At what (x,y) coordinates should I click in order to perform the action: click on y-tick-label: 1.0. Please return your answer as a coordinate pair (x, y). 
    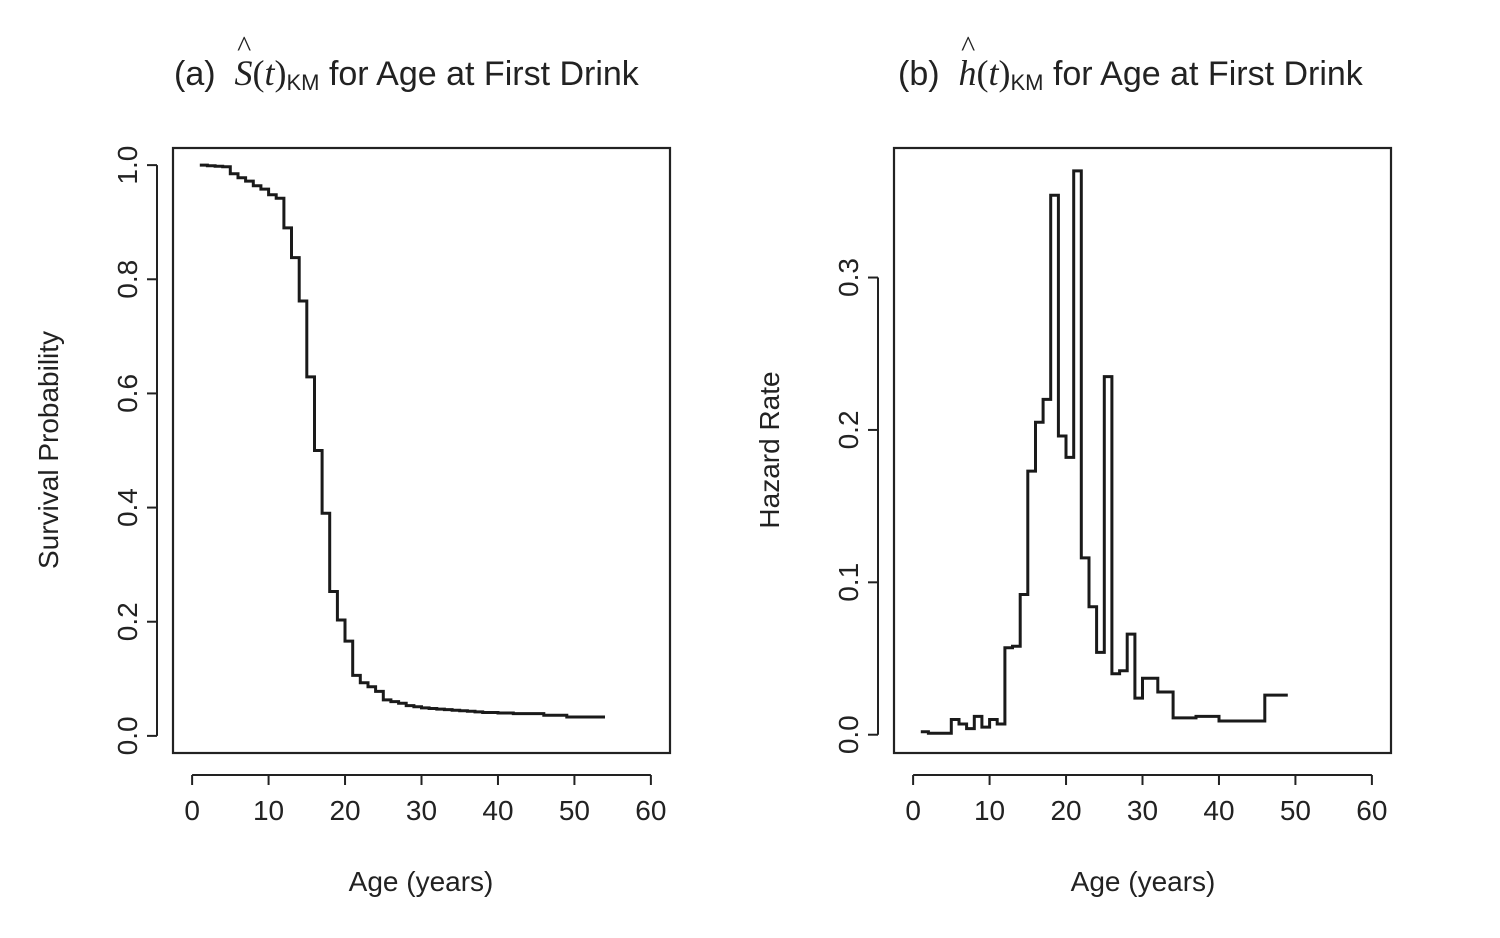
    Looking at the image, I should click on (127, 165).